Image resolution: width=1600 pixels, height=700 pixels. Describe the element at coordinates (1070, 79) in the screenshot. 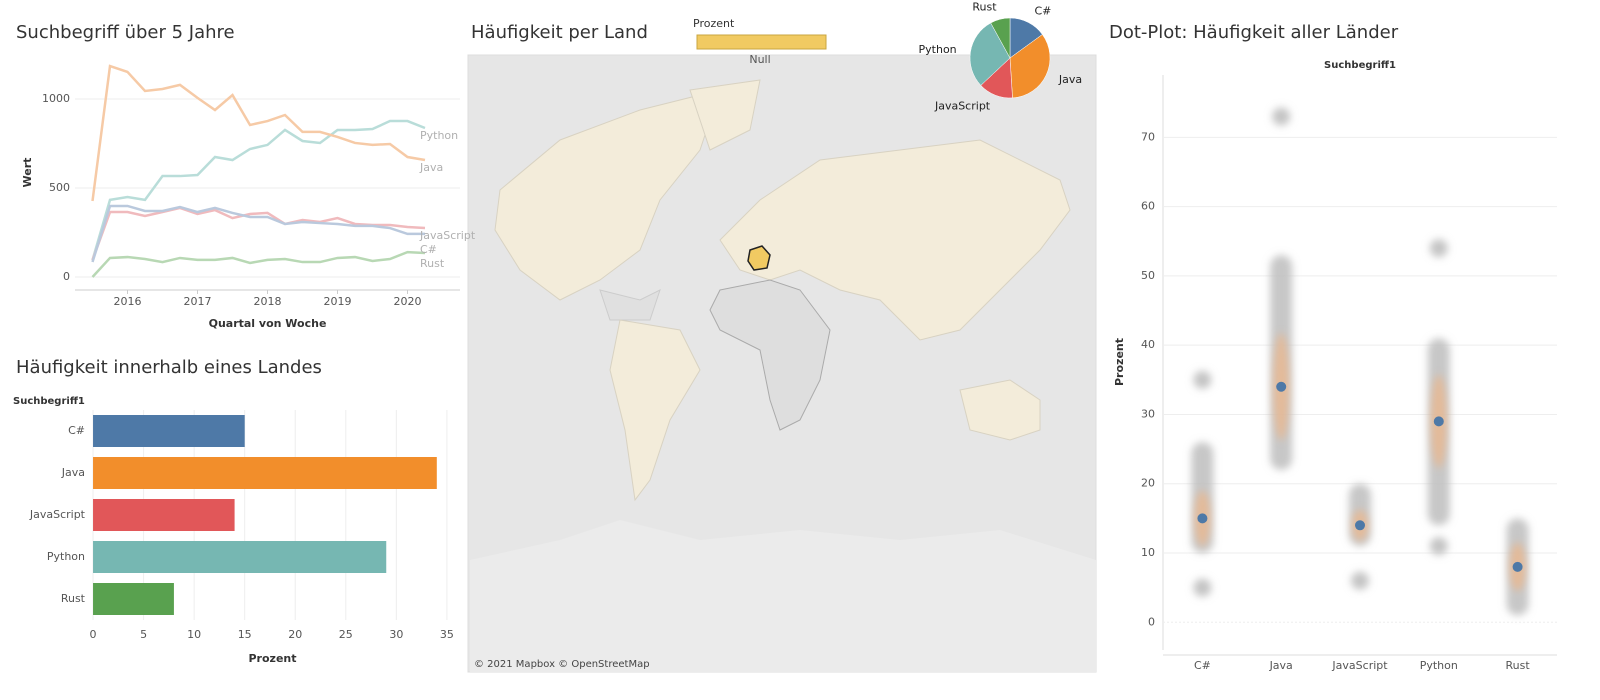

I see `pie-label: Java` at that location.